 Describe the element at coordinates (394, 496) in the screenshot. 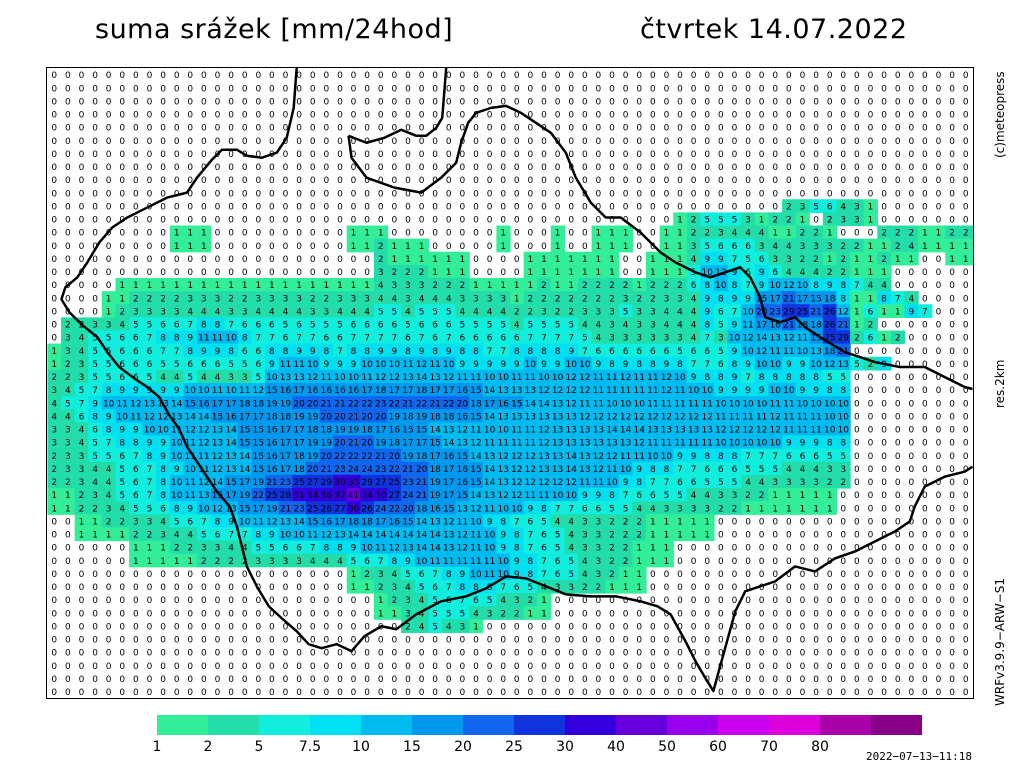

I see `precip-value: 27` at that location.